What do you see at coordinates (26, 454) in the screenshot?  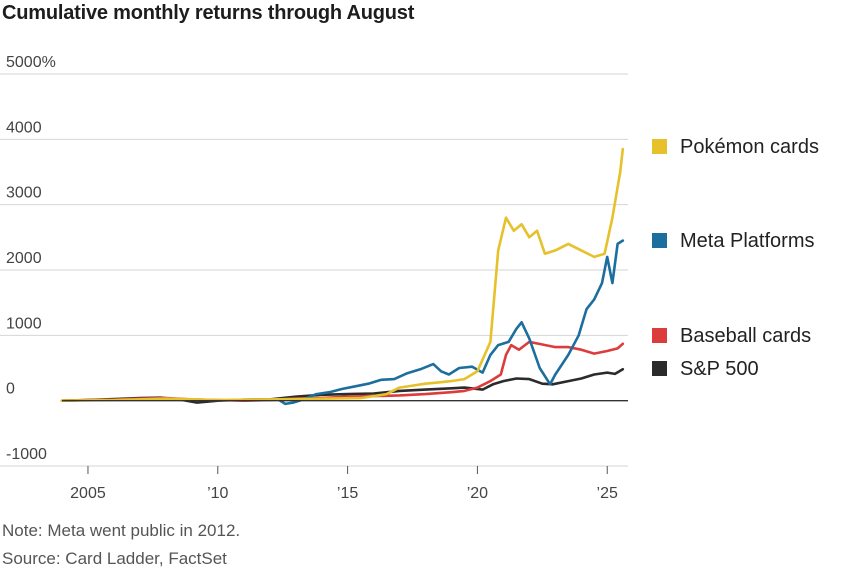 I see `y-tick-label: -1000` at bounding box center [26, 454].